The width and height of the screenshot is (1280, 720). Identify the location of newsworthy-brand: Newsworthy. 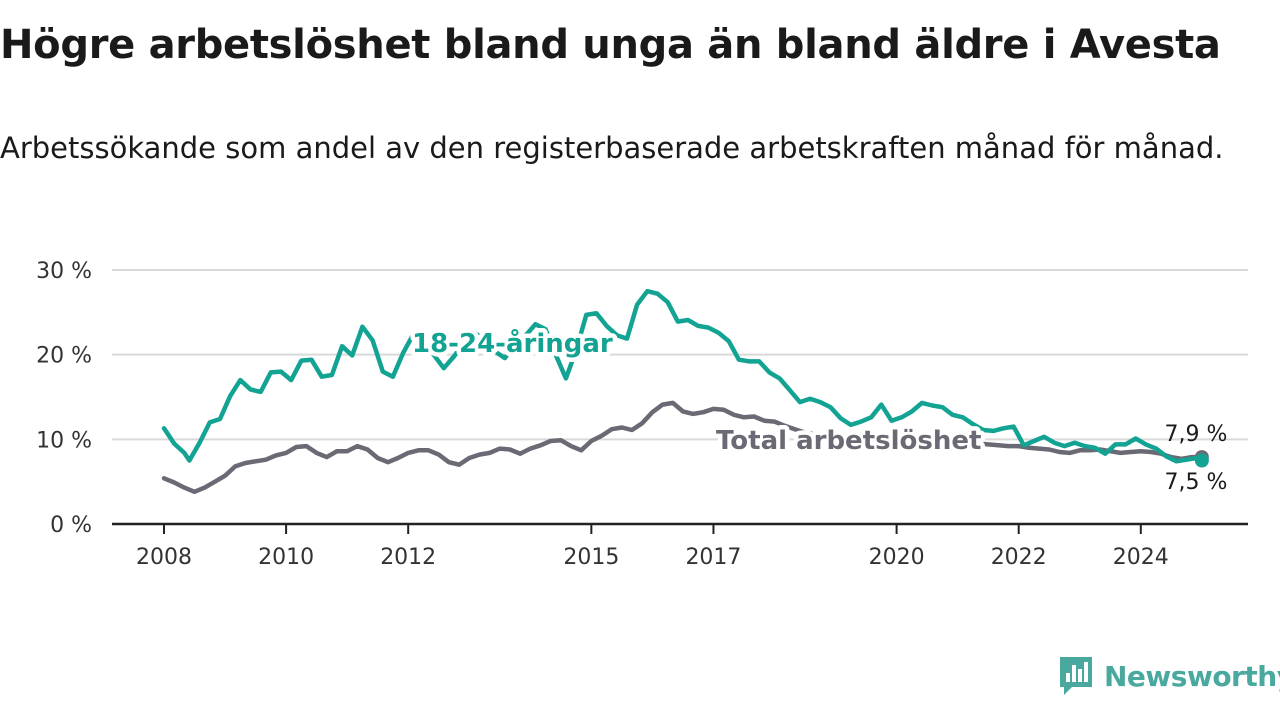
(1169, 676).